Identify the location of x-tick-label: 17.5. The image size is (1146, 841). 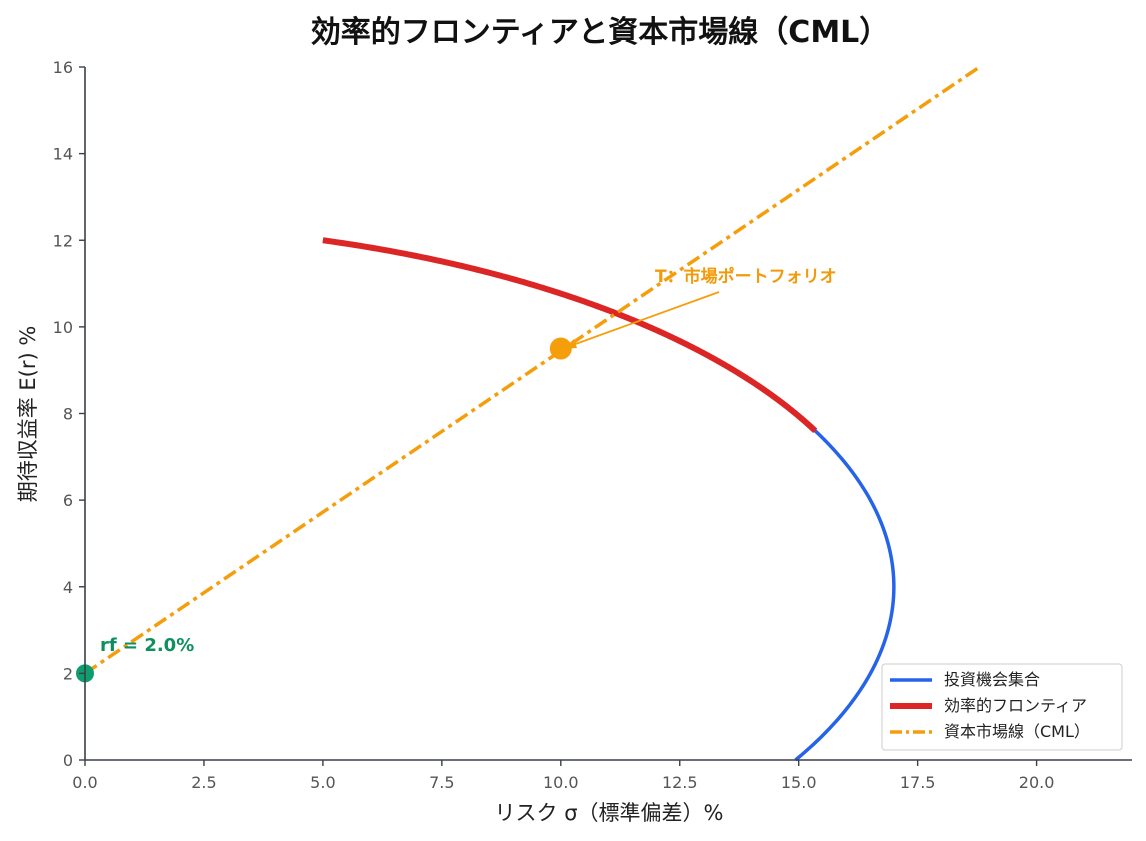
(918, 782).